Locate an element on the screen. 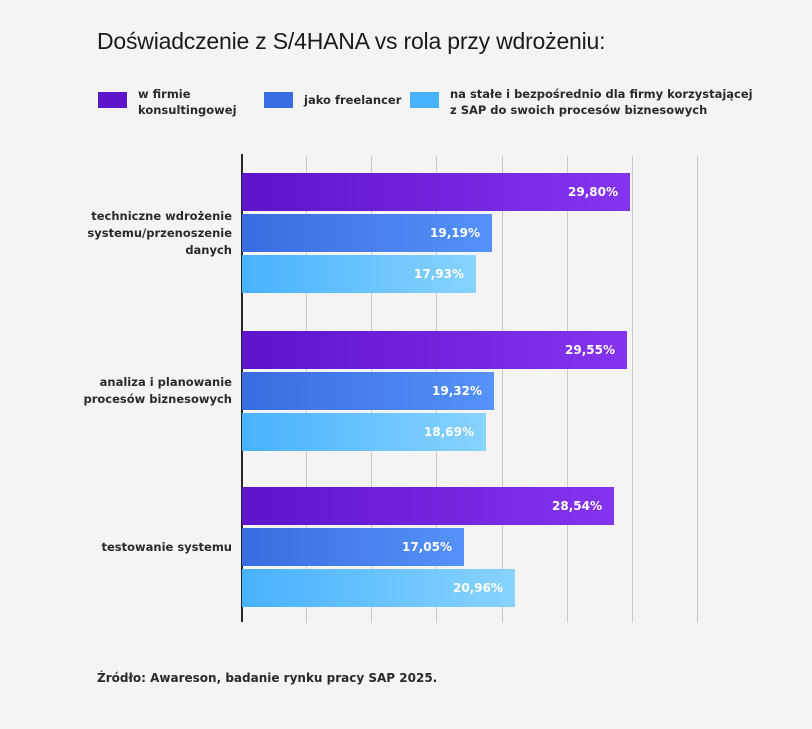  bar: 17,93% is located at coordinates (359, 274).